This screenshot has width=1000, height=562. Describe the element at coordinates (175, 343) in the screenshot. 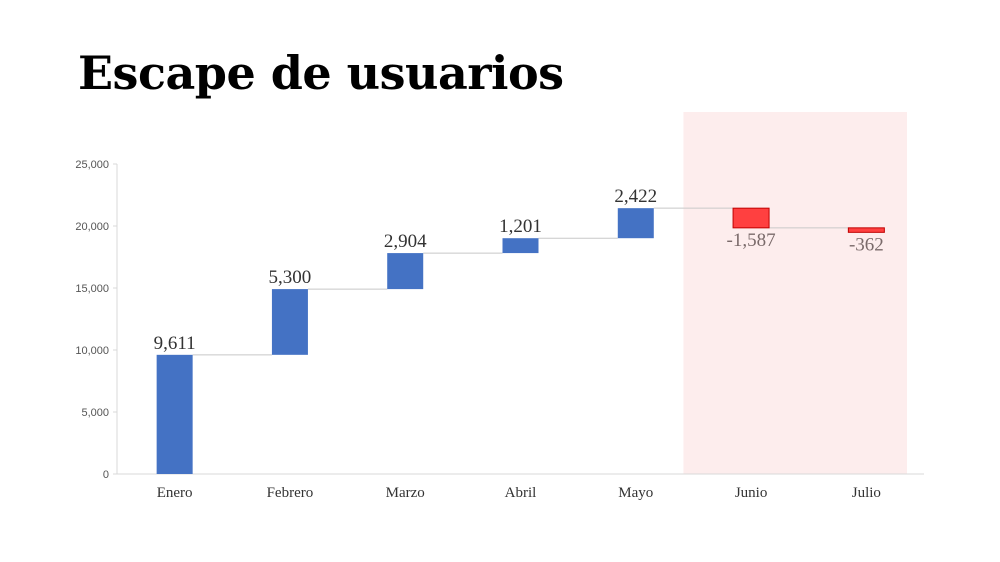

I see `data-label: 9,611` at that location.